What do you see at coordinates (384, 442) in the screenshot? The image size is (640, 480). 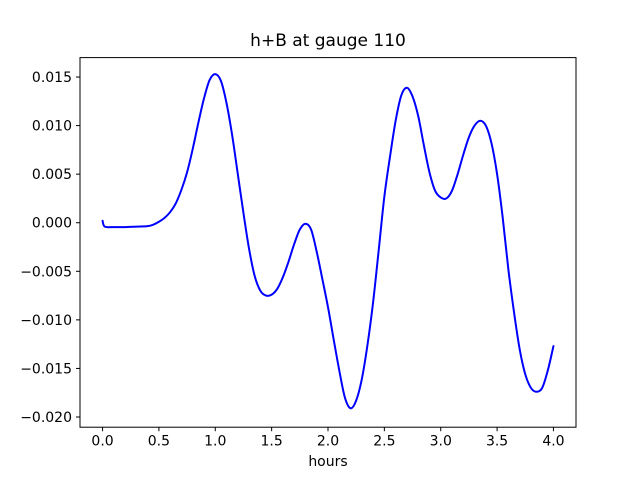 I see `x-tick-label: 2.5` at bounding box center [384, 442].